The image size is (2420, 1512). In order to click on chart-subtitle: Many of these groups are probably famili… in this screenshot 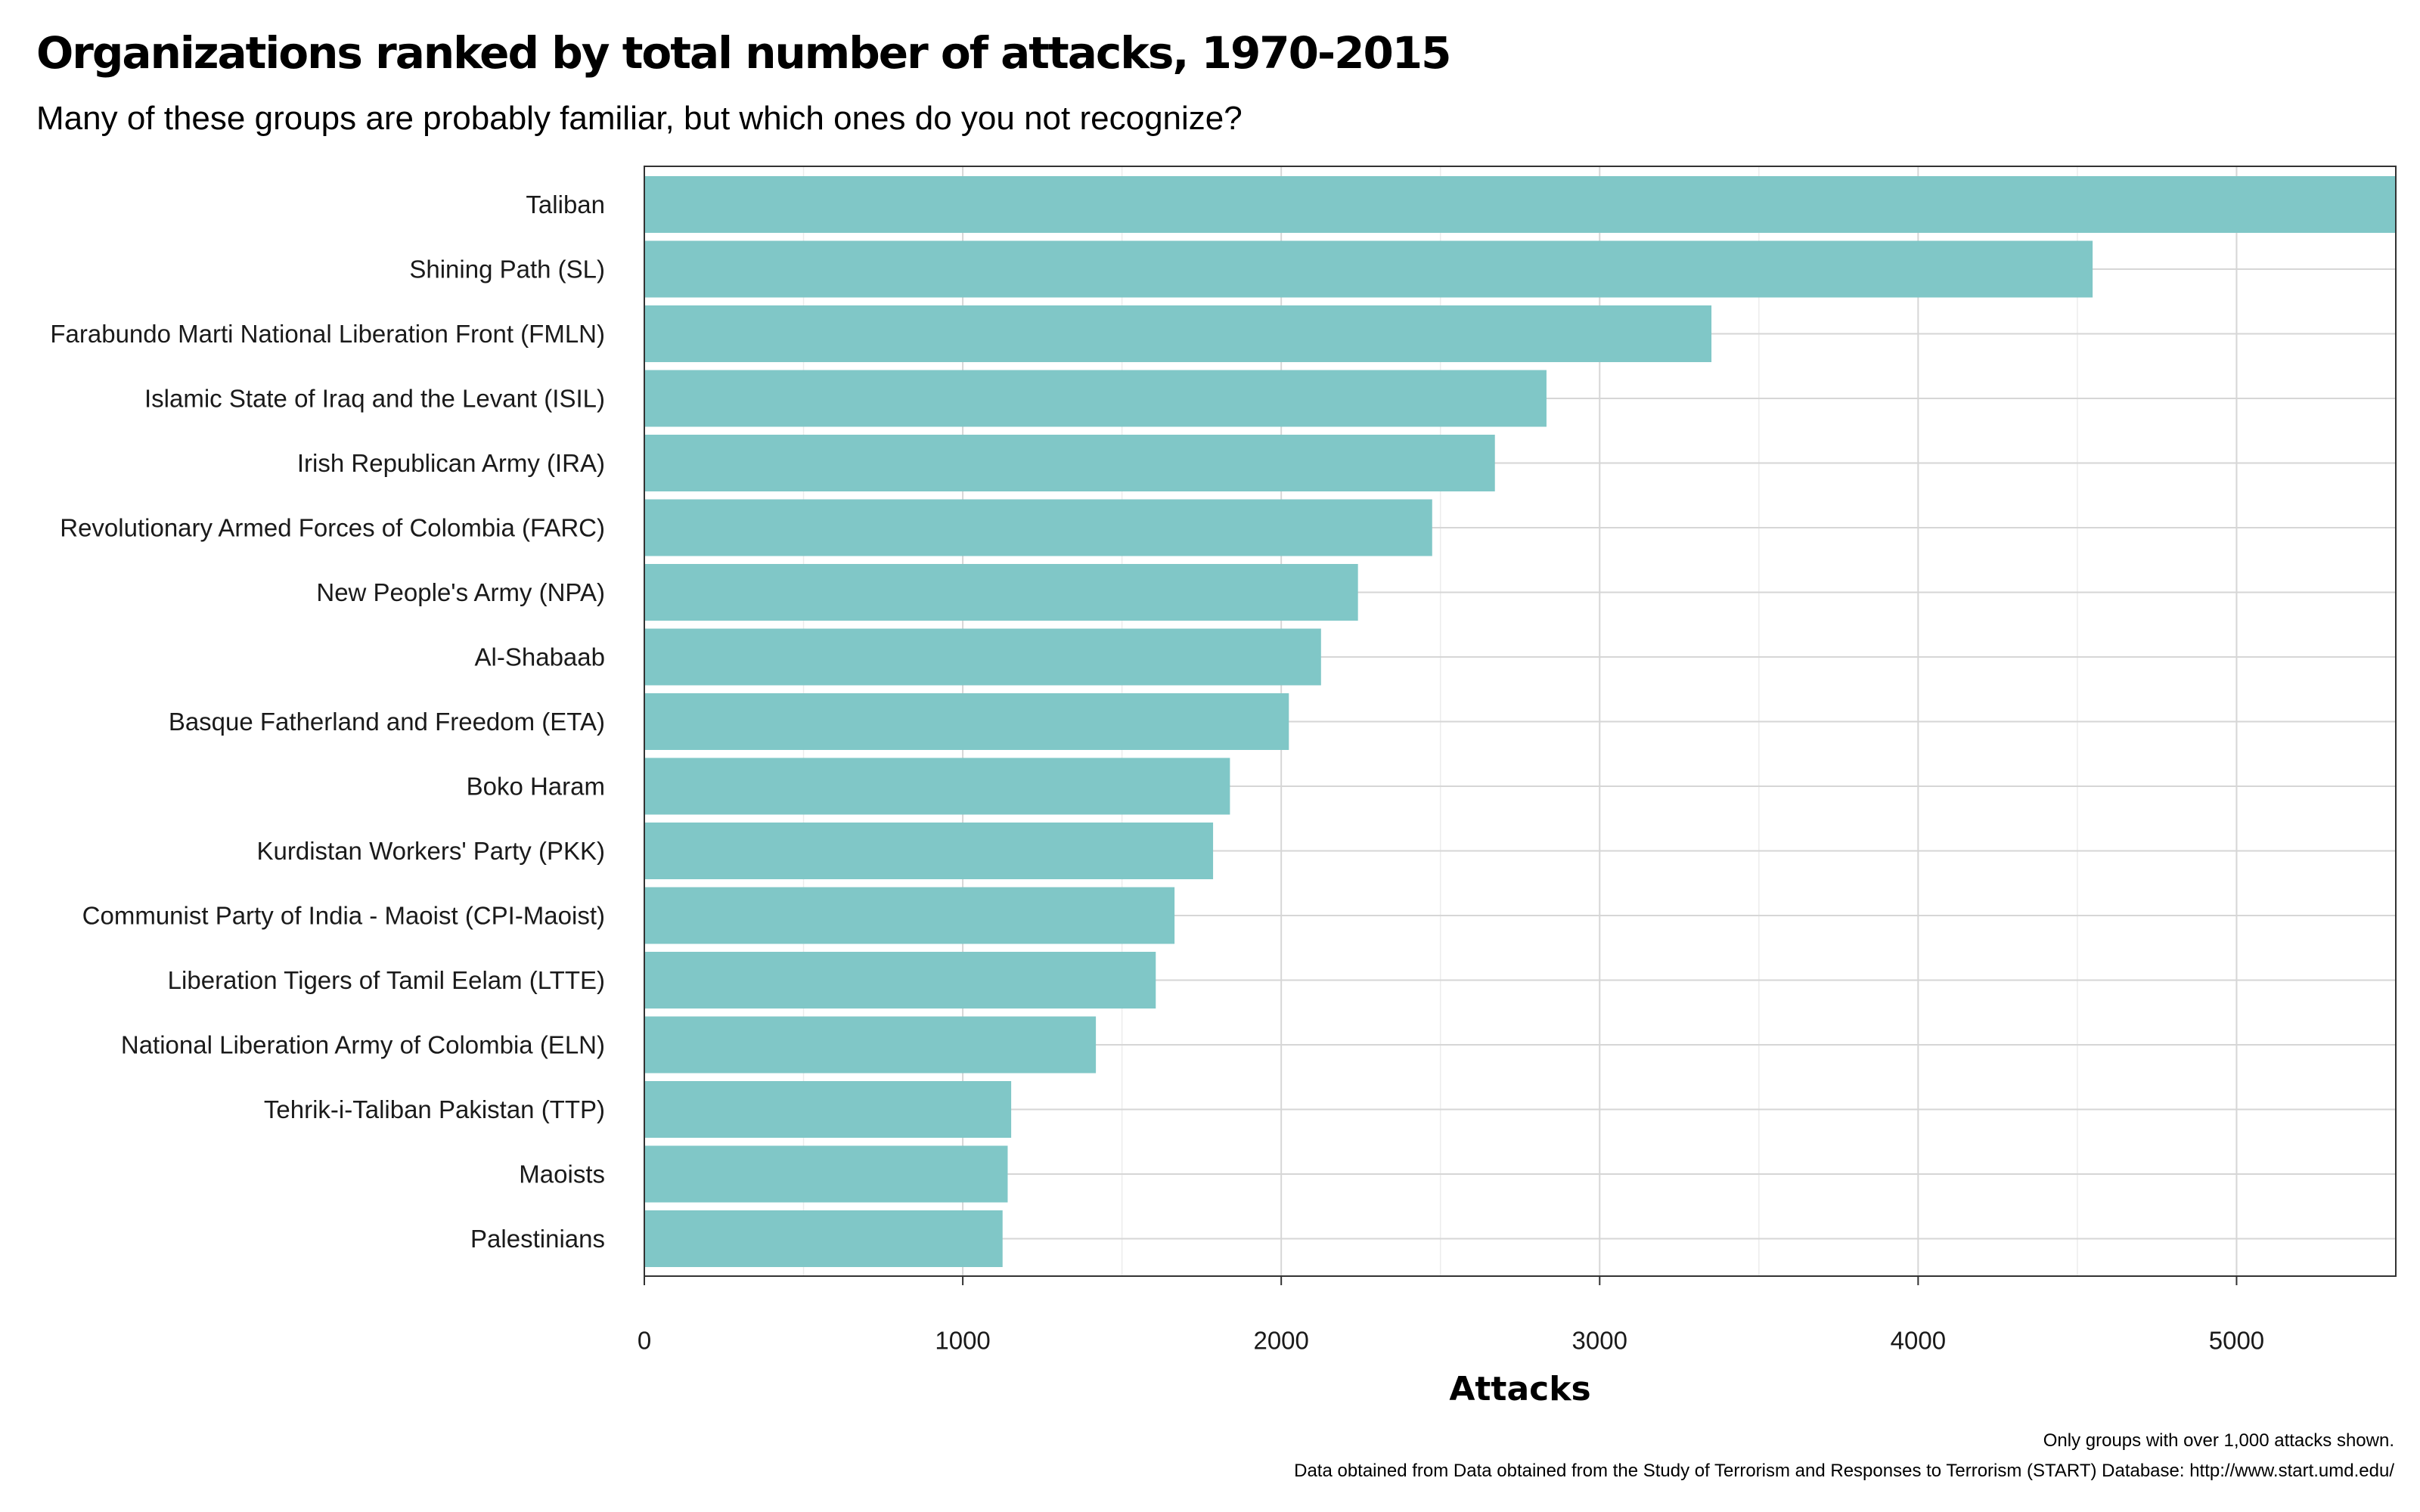, I will do `click(639, 118)`.